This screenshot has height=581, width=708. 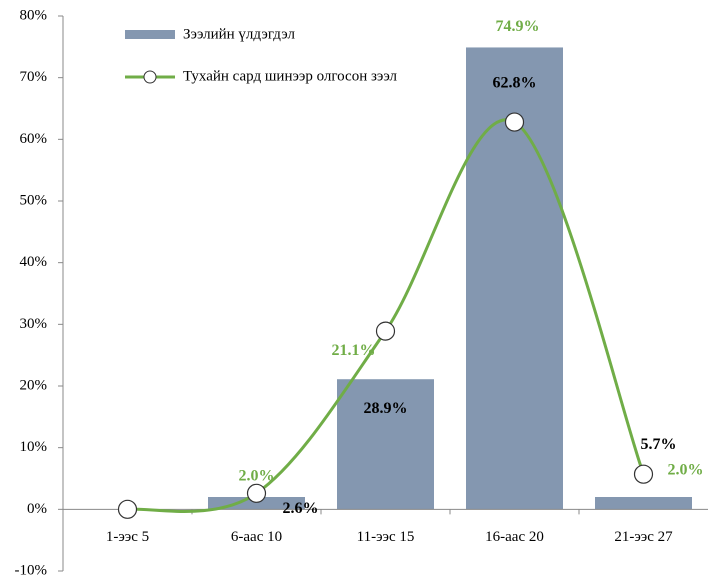 I want to click on y-tick-label: -10%, so click(x=31, y=570).